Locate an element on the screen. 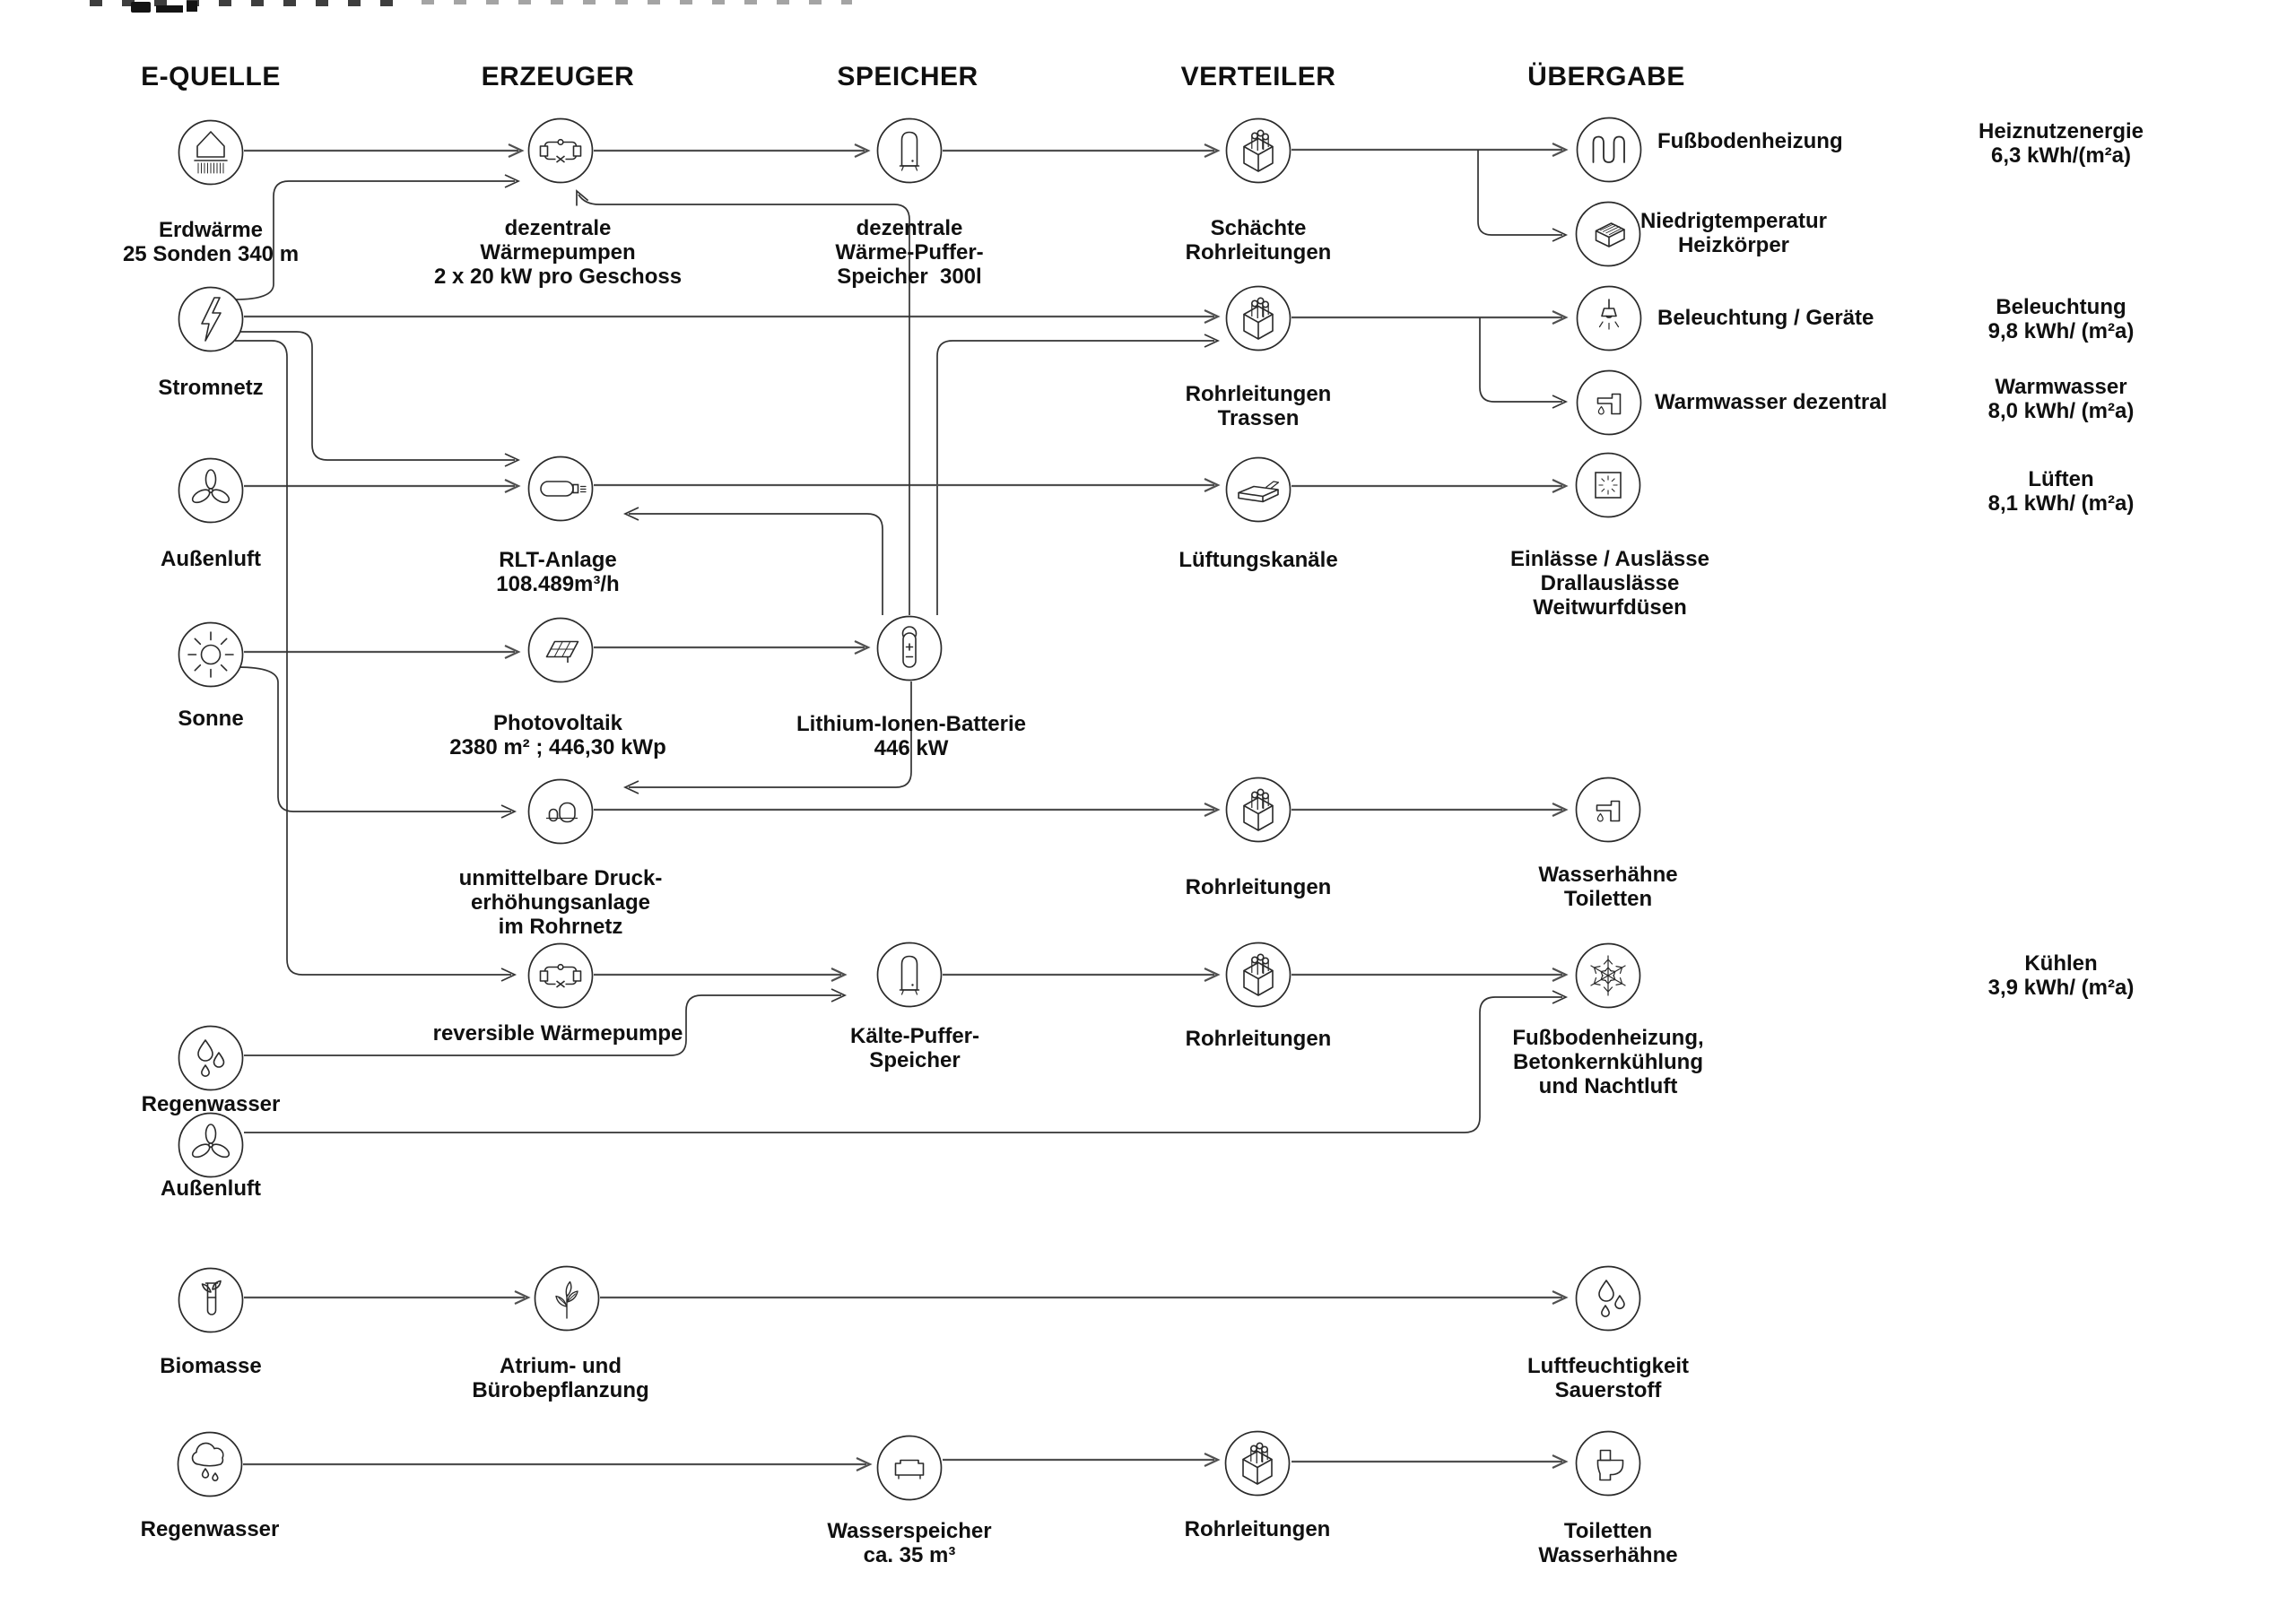  edge-batterie-to-rlt is located at coordinates (756, 564).